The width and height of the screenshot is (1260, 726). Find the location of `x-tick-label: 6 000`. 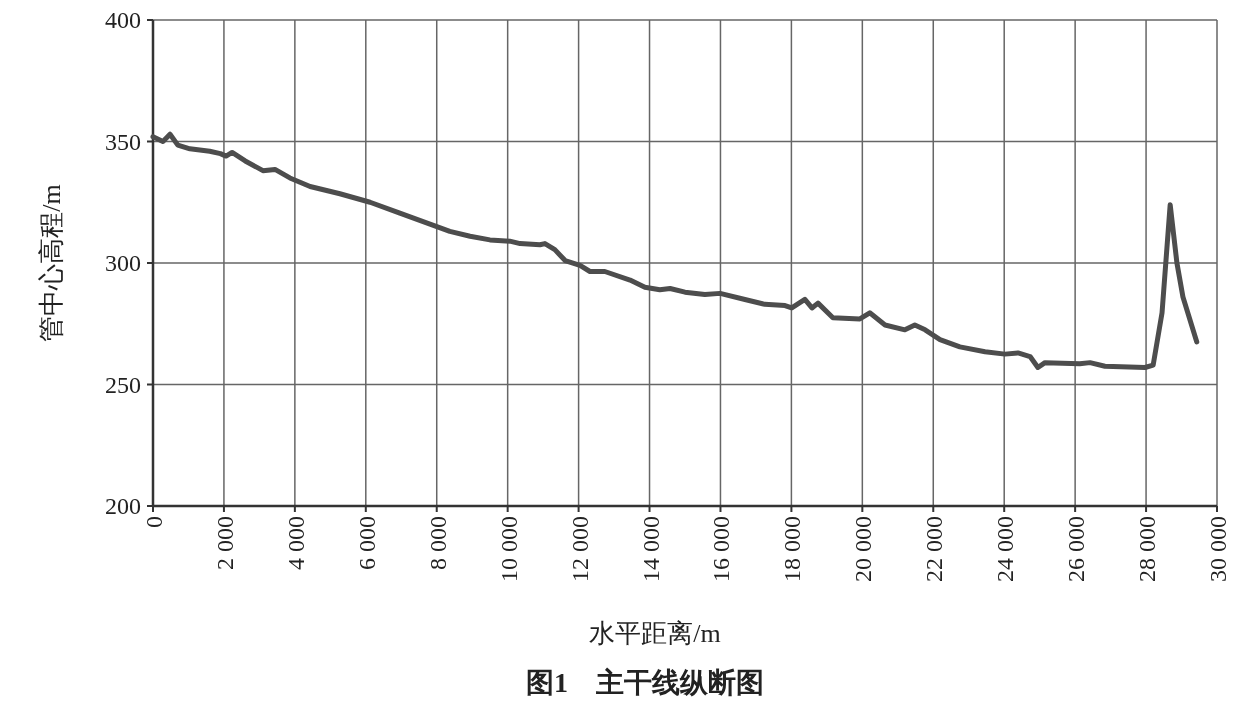

x-tick-label: 6 000 is located at coordinates (366, 543).